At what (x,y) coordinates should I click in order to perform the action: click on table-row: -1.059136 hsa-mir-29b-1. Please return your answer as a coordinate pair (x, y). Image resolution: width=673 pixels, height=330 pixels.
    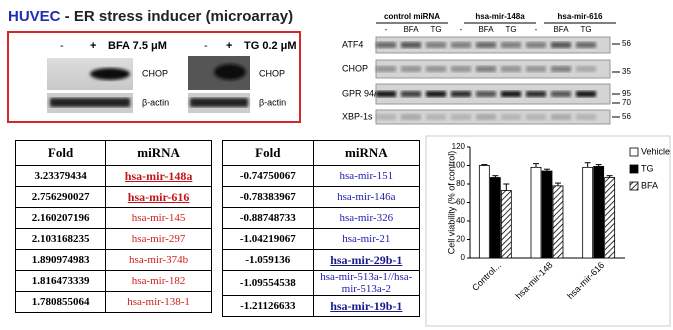
    Looking at the image, I should click on (321, 260).